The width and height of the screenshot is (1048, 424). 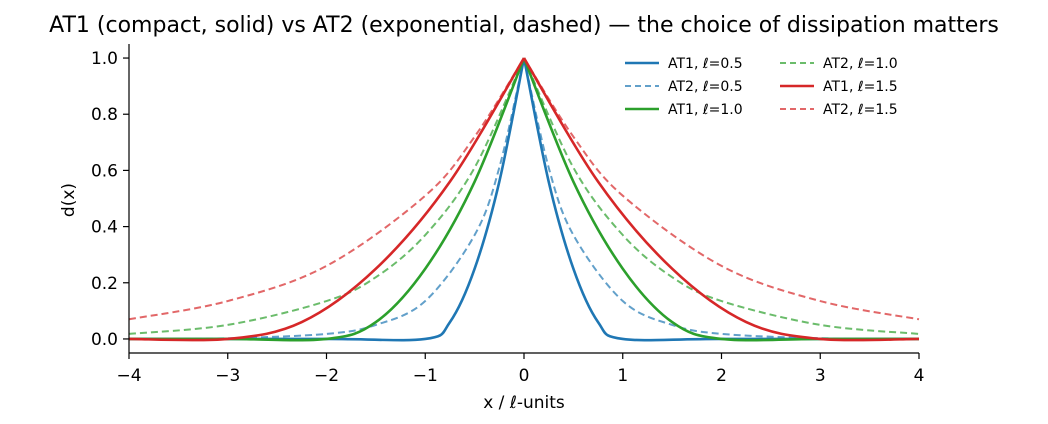 What do you see at coordinates (69, 200) in the screenshot?
I see `y-axis-label: d(x)` at bounding box center [69, 200].